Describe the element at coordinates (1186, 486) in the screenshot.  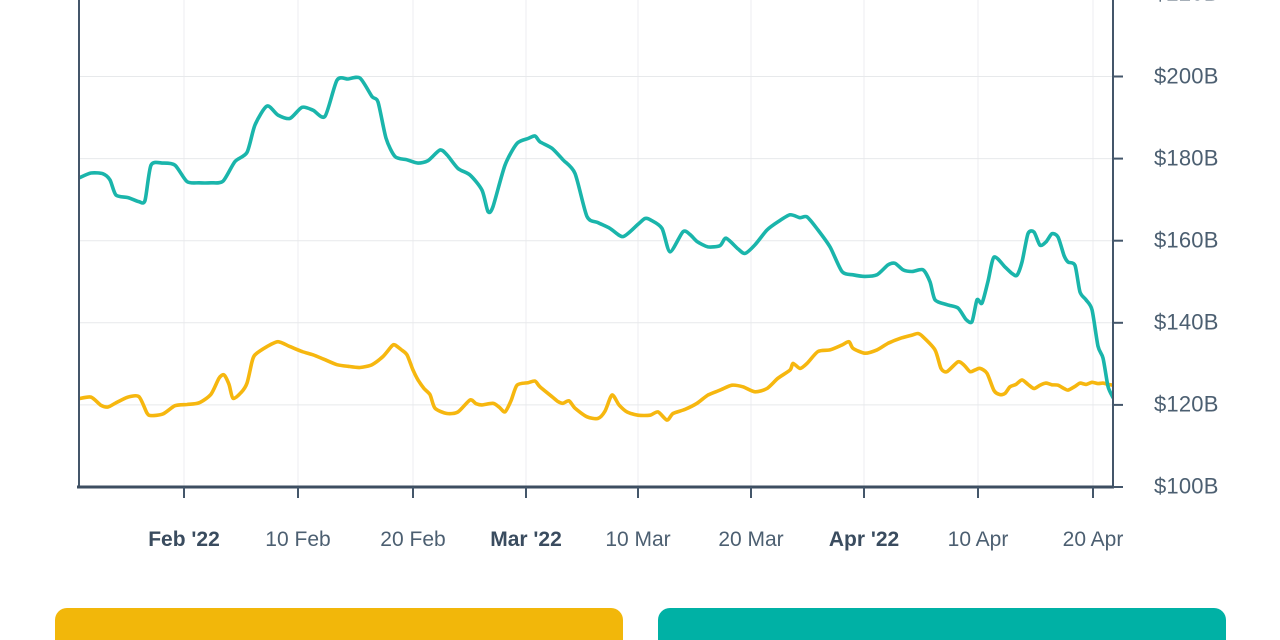
I see `y-axis-label: $100B` at that location.